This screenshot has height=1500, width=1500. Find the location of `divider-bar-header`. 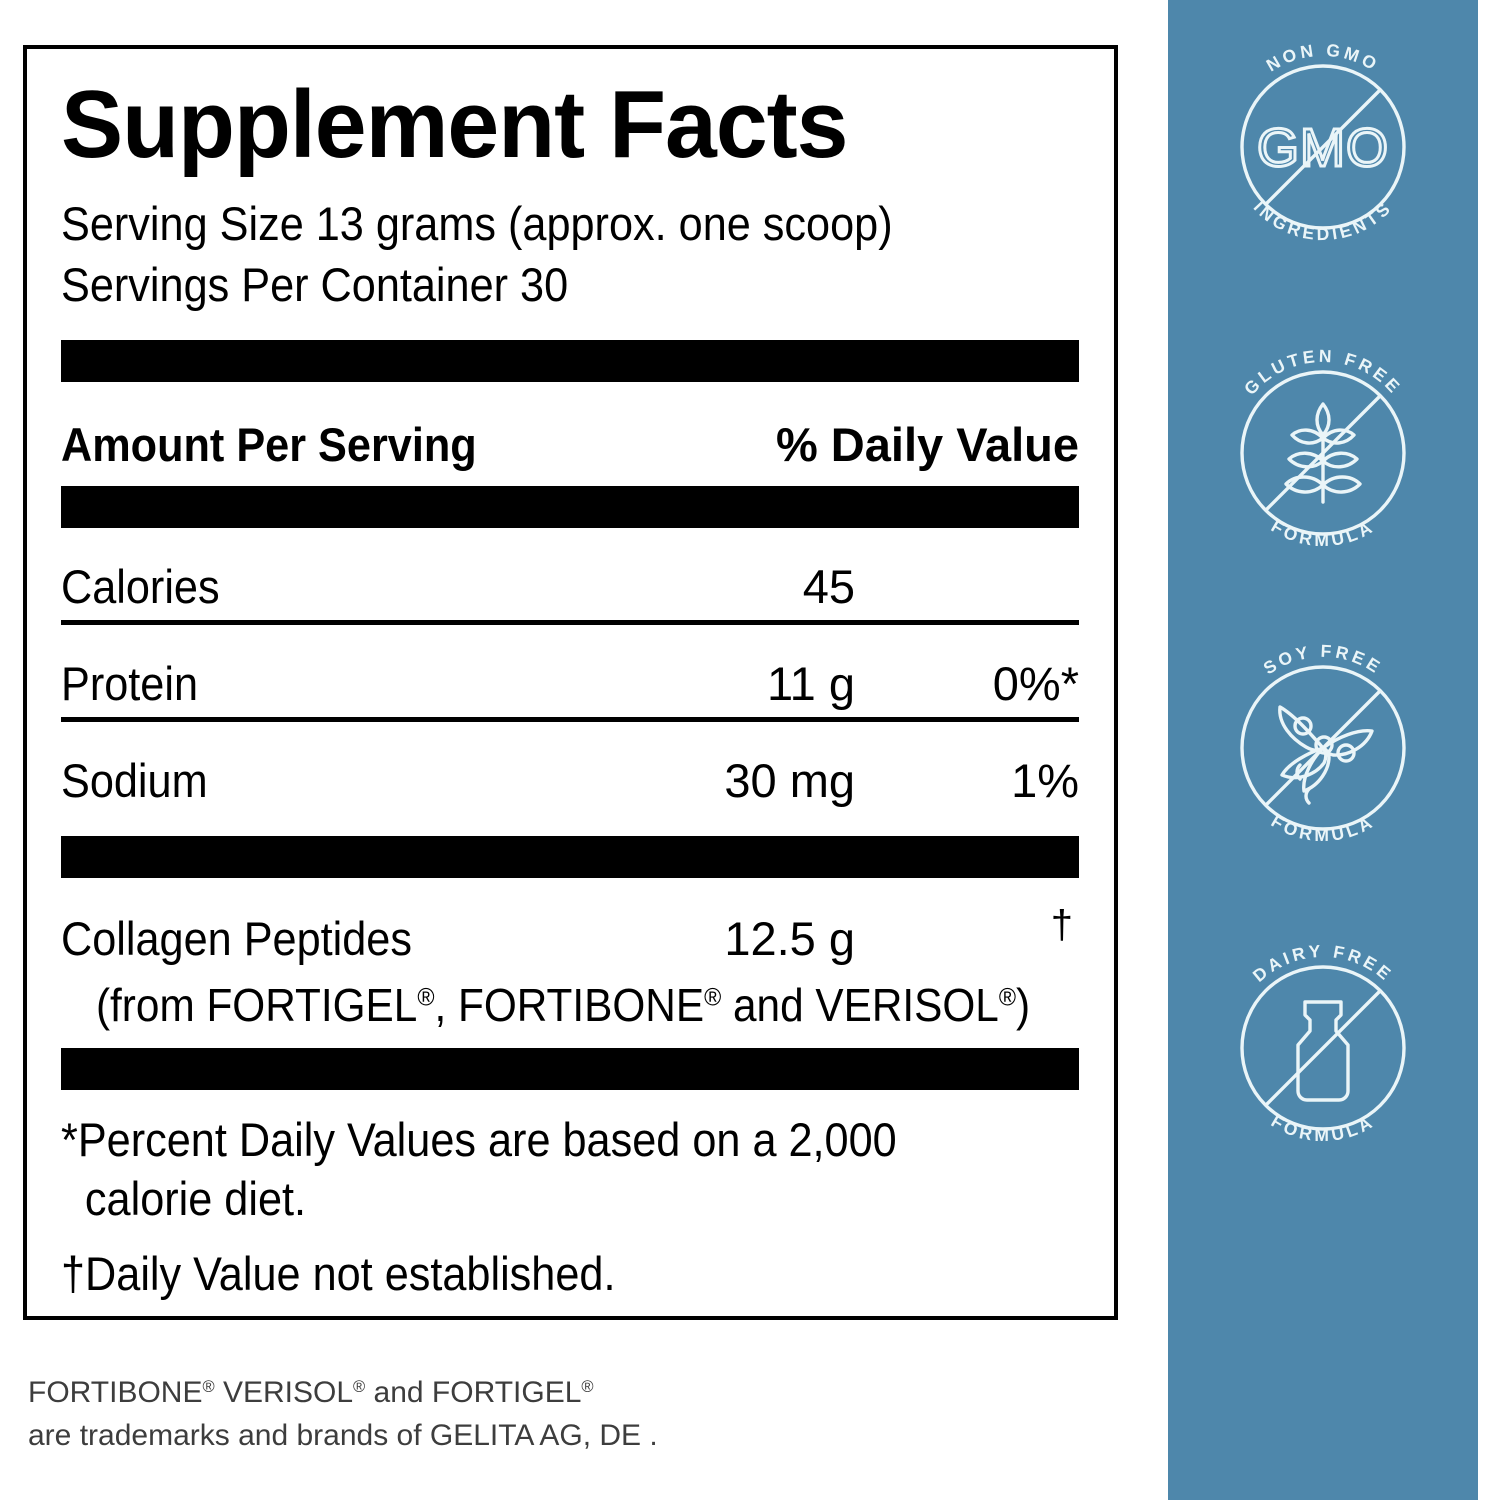

divider-bar-header is located at coordinates (570, 506).